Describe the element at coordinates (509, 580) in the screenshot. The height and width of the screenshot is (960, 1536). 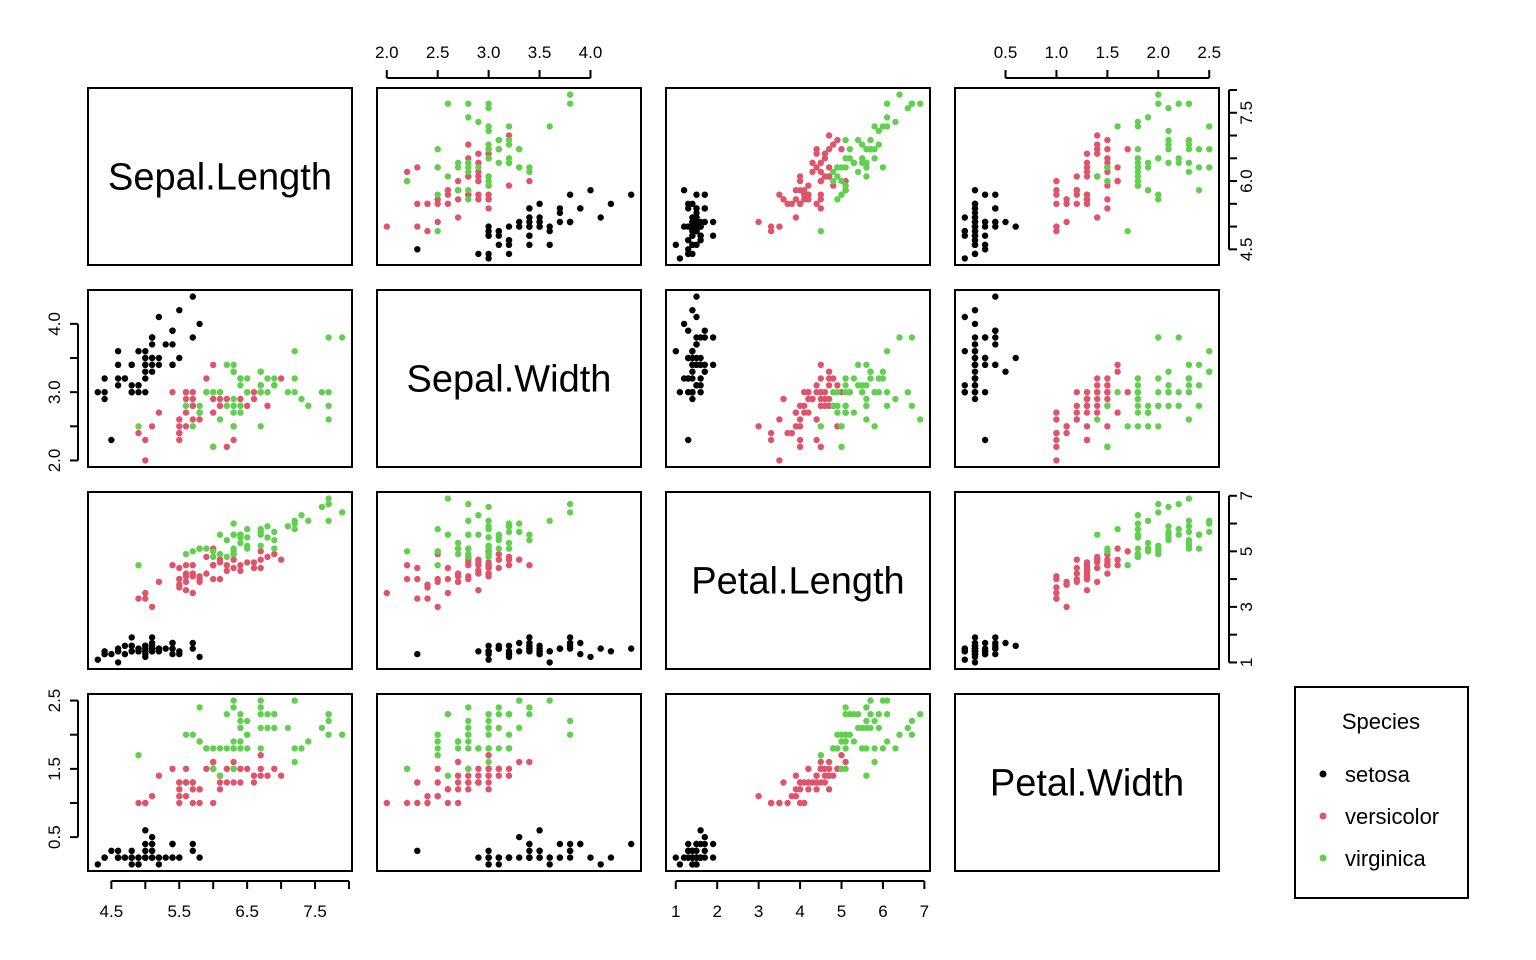
I see `panel-Sepal.Width-vs-Petal.Length` at that location.